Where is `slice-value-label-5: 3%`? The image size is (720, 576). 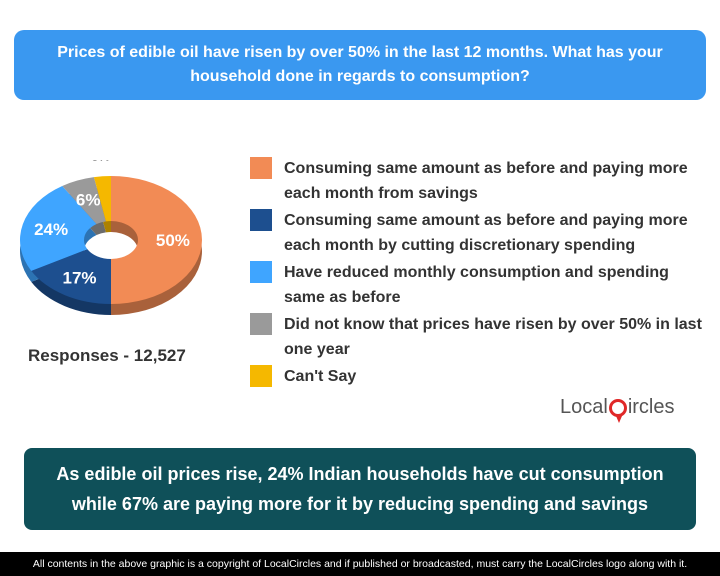 slice-value-label-5: 3% is located at coordinates (100, 161).